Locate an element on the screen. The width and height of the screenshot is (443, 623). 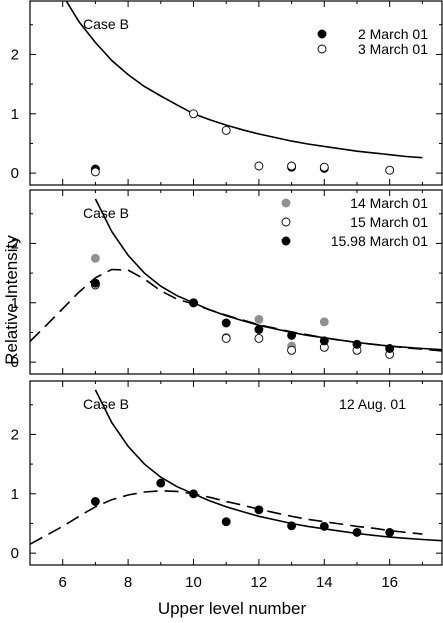
legend-label: 3 March 01 is located at coordinates (393, 49).